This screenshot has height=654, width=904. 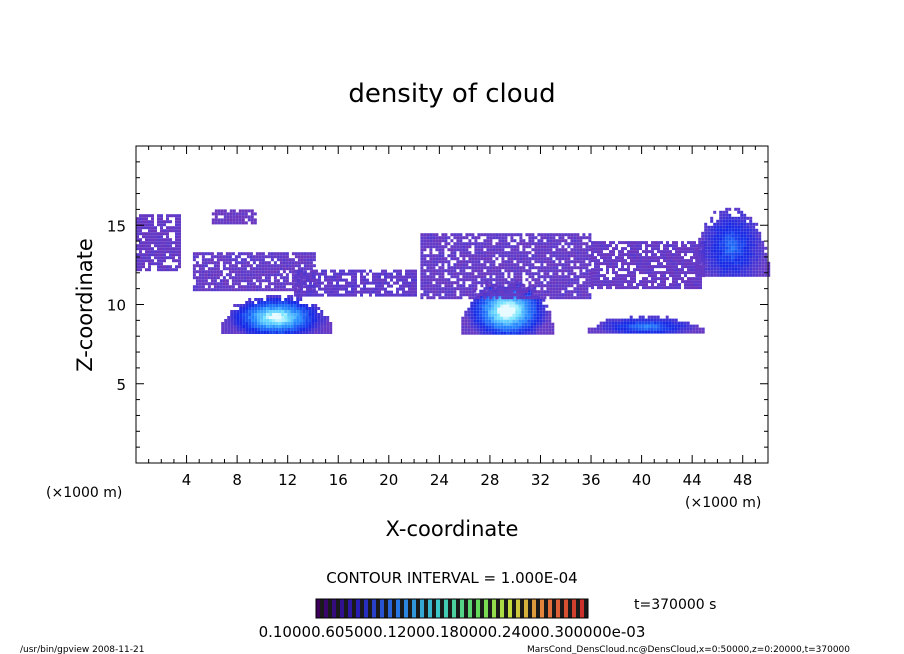 What do you see at coordinates (277, 314) in the screenshot?
I see `cloud-region-lower-left-dome` at bounding box center [277, 314].